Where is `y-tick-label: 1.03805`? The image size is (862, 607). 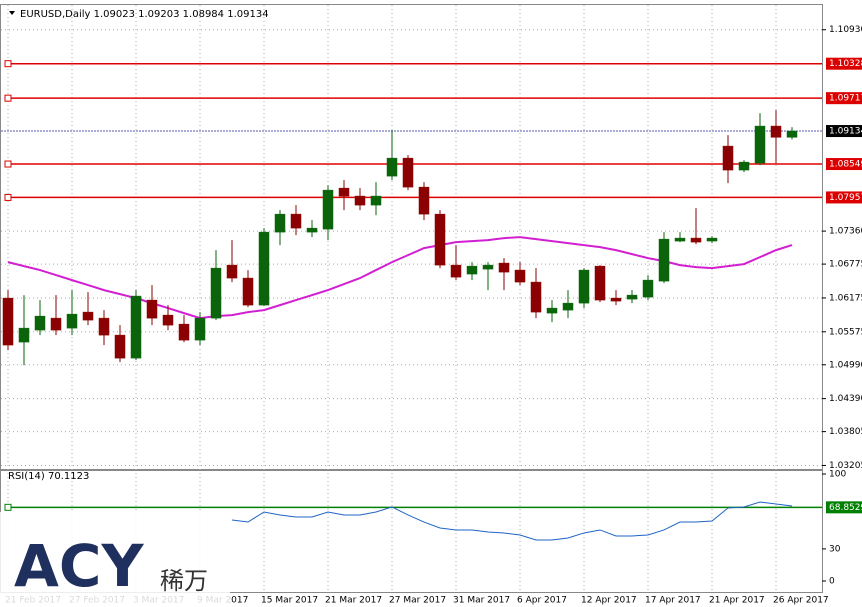
y-tick-label: 1.03805 is located at coordinates (845, 432).